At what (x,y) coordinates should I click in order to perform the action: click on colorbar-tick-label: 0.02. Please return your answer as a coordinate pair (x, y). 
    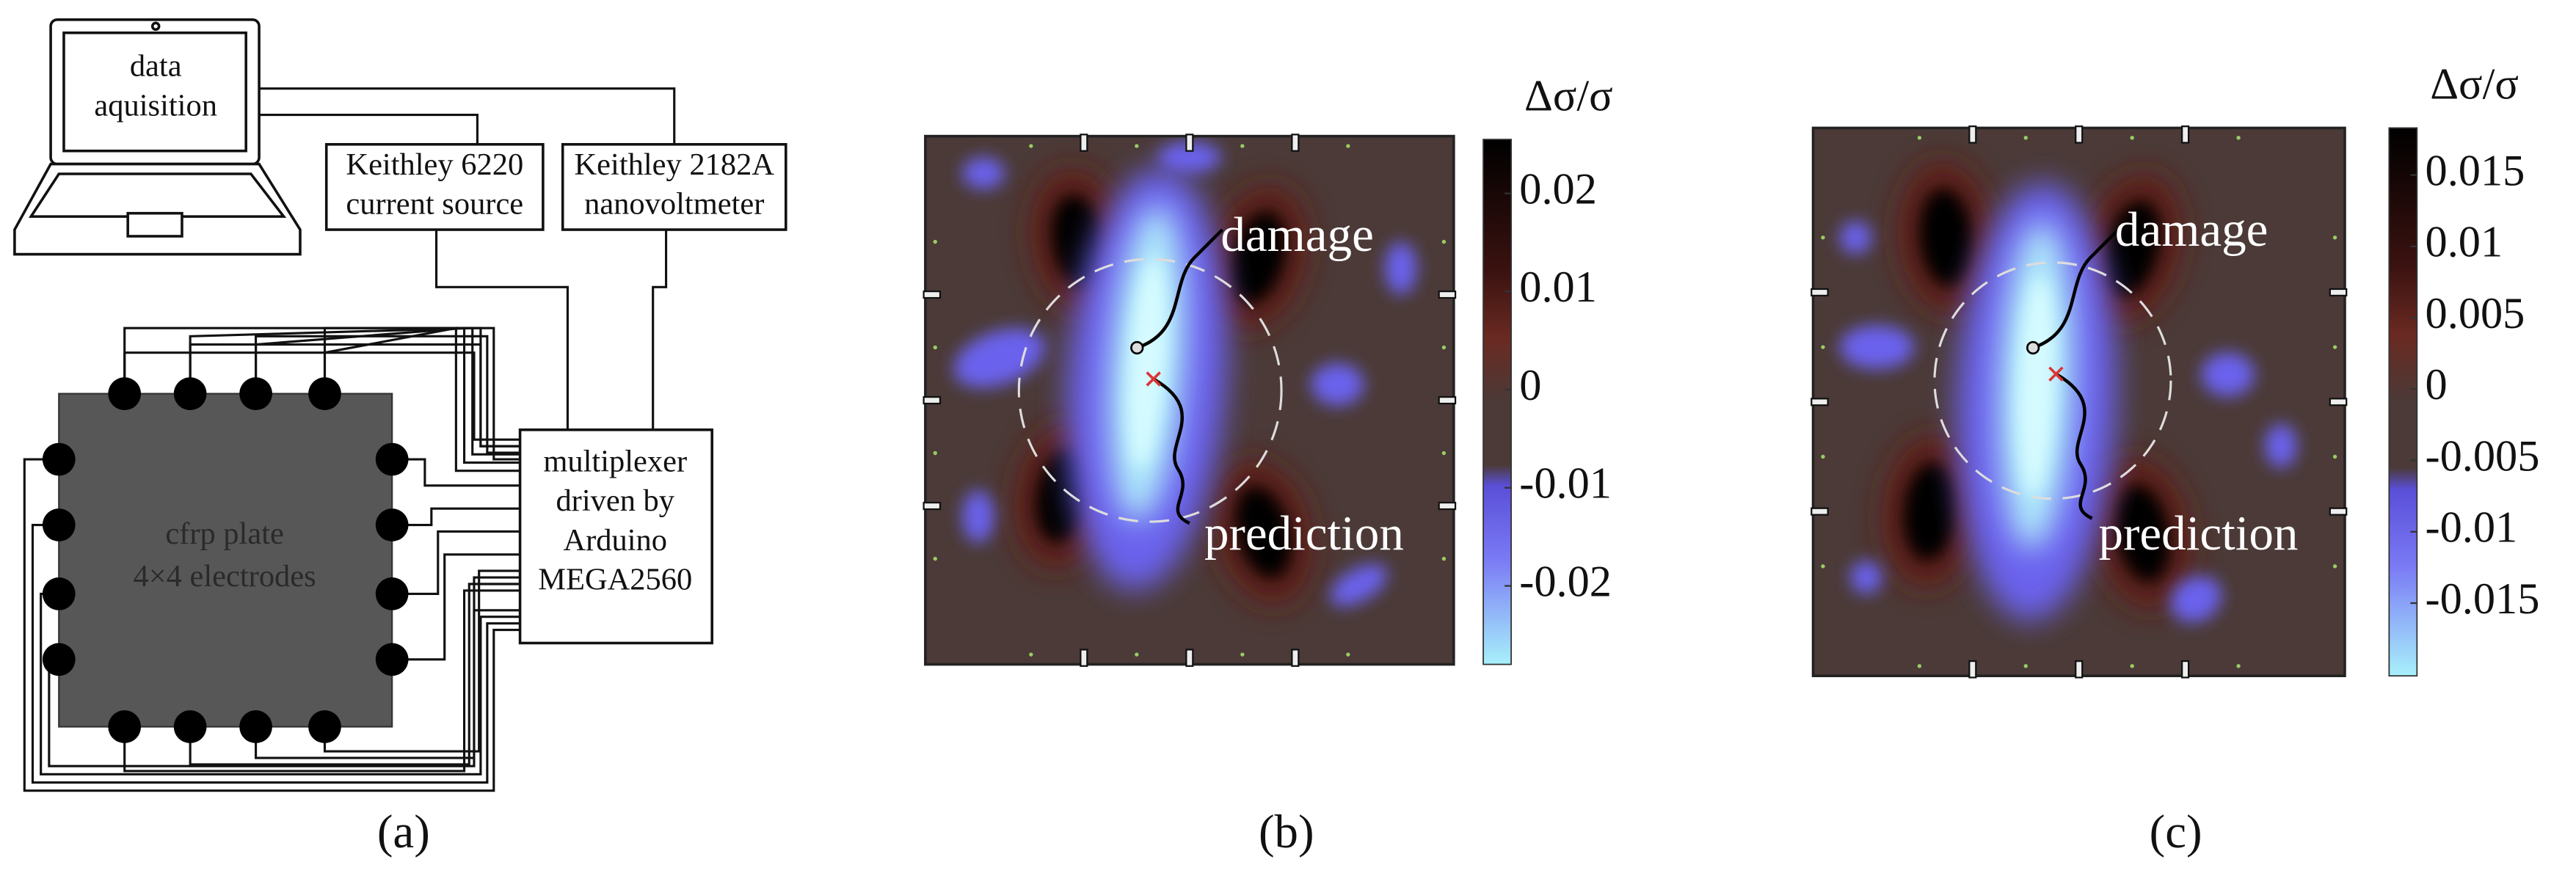
    Looking at the image, I should click on (1558, 188).